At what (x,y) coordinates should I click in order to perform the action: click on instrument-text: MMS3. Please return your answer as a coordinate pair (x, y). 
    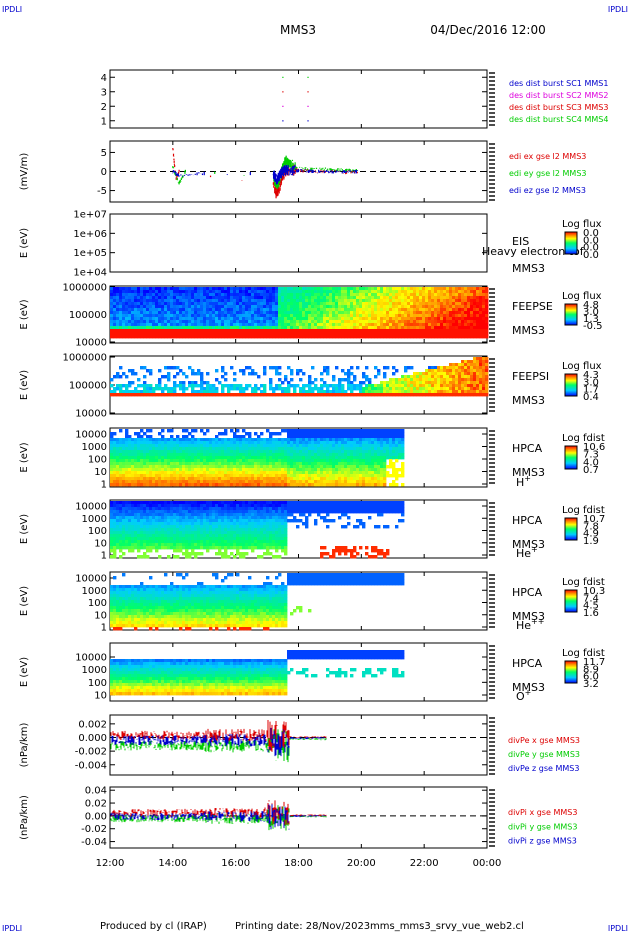
    Looking at the image, I should click on (528, 400).